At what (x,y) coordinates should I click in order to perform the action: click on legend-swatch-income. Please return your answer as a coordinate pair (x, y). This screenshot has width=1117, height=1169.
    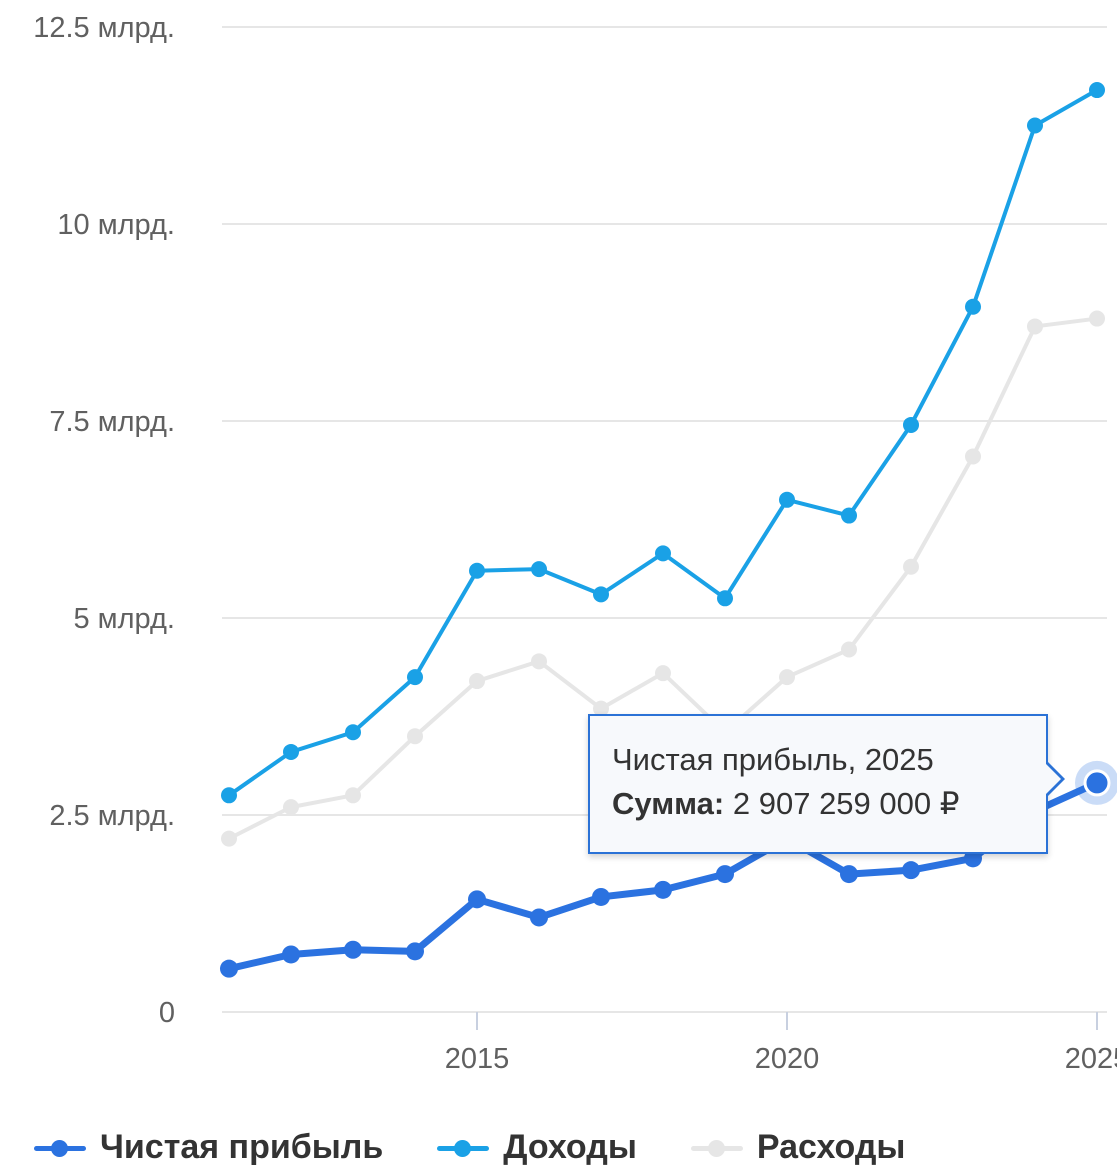
    Looking at the image, I should click on (463, 1148).